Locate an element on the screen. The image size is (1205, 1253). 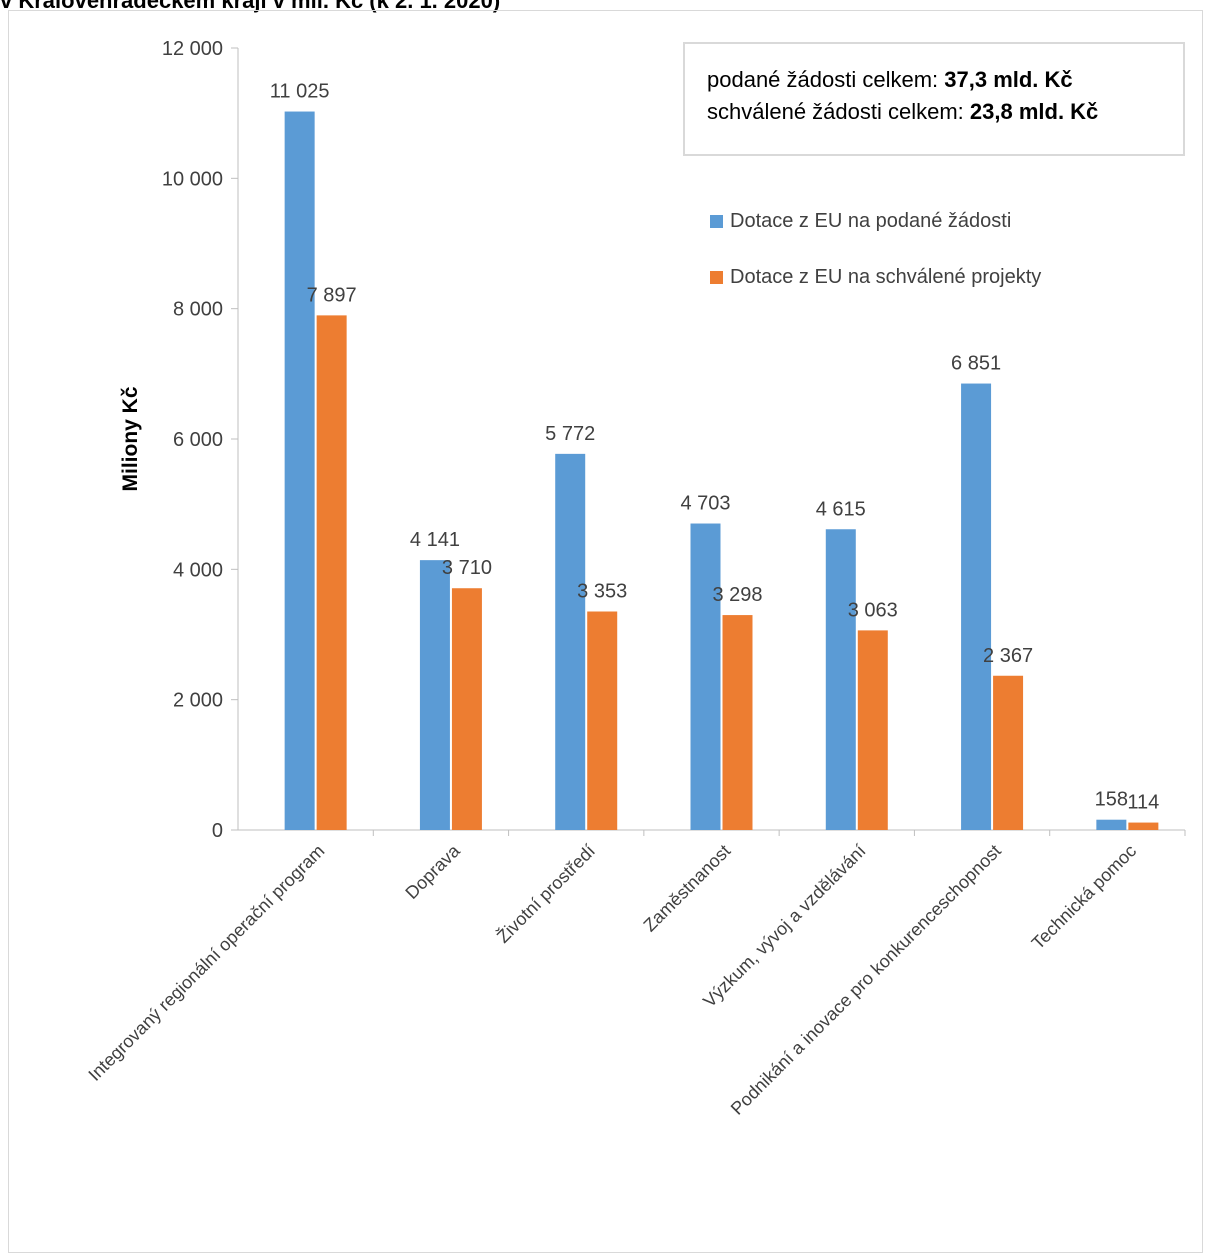
y-tick-label: 4 000 is located at coordinates (198, 570).